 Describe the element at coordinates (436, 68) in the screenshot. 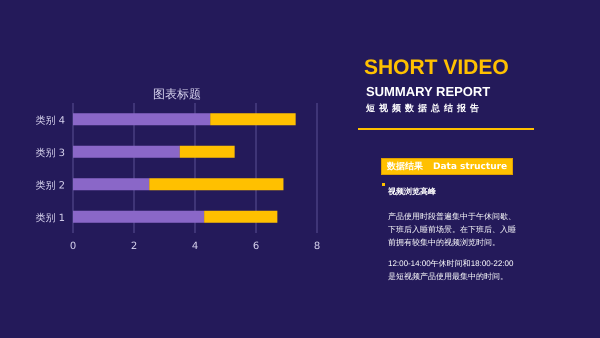

I see `text: SHORT VIDEO` at that location.